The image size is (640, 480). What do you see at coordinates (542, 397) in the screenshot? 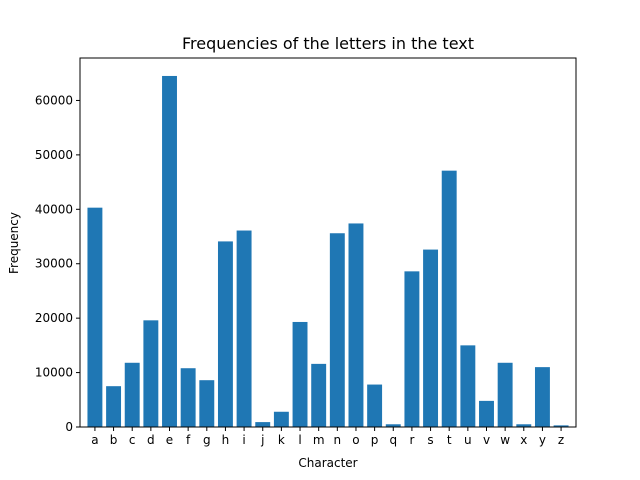
I see `bar-y` at bounding box center [542, 397].